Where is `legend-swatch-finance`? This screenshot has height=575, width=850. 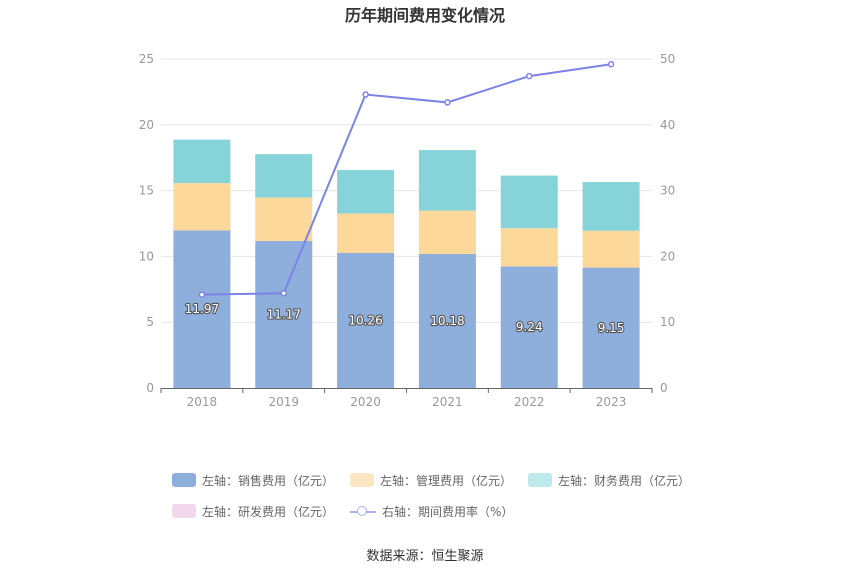
legend-swatch-finance is located at coordinates (540, 480).